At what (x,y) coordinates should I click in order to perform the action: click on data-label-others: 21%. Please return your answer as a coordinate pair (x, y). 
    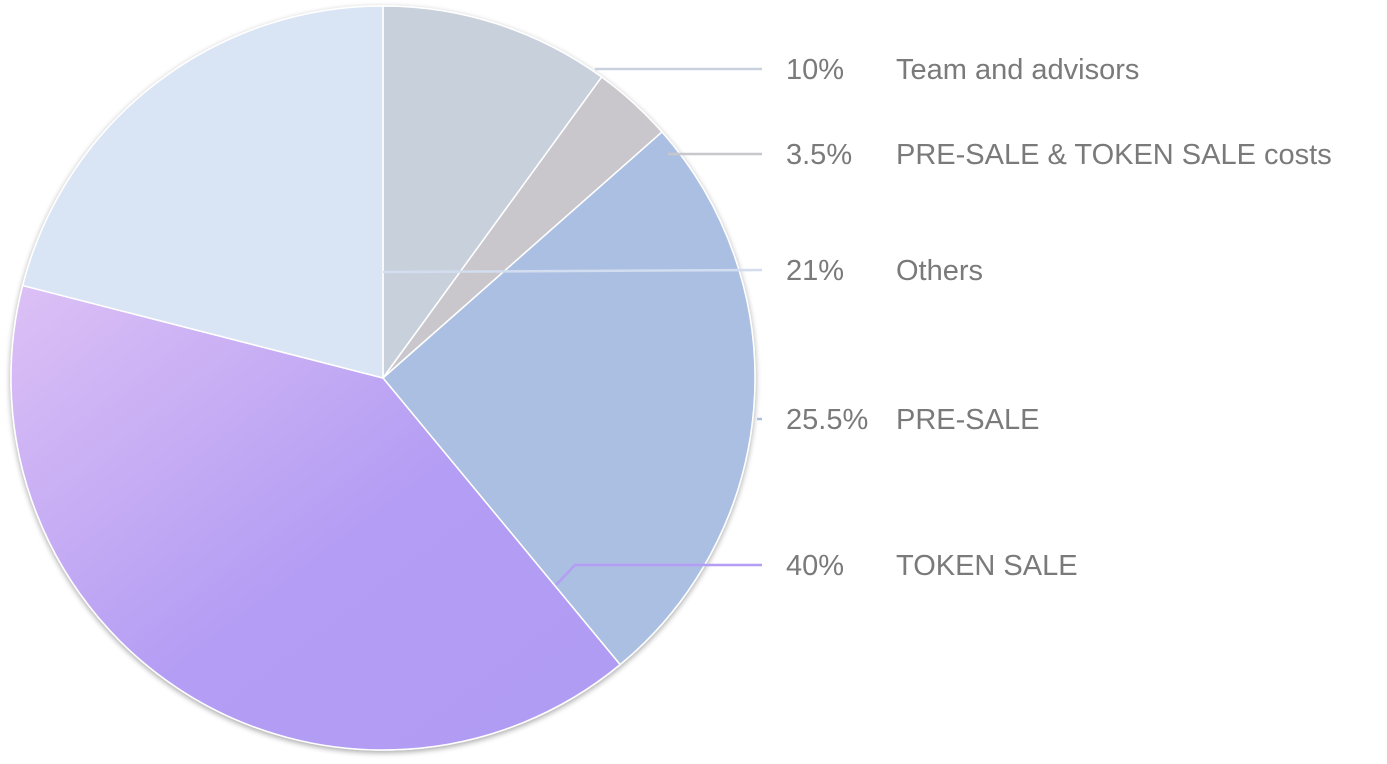
    Looking at the image, I should click on (815, 271).